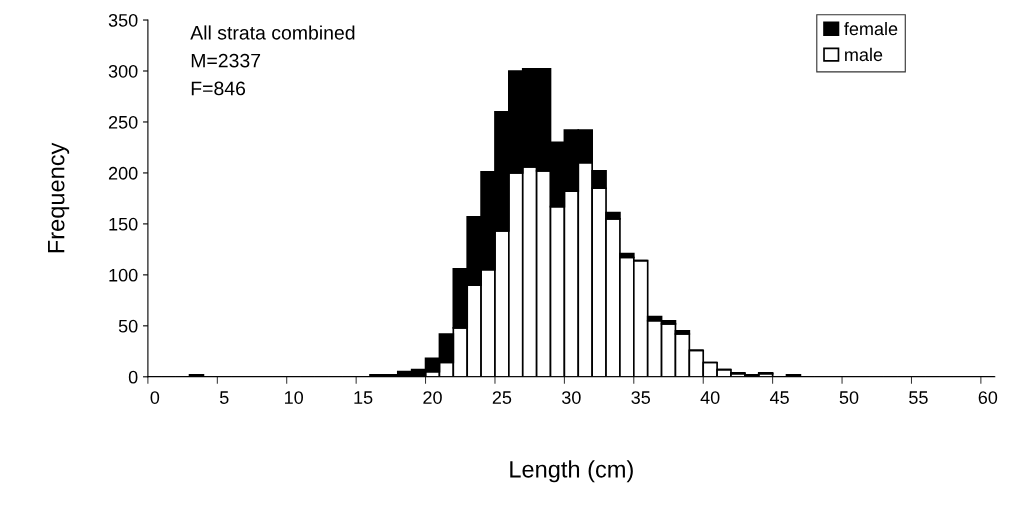 This screenshot has width=1013, height=527. What do you see at coordinates (133, 377) in the screenshot?
I see `y-tick-label: 0` at bounding box center [133, 377].